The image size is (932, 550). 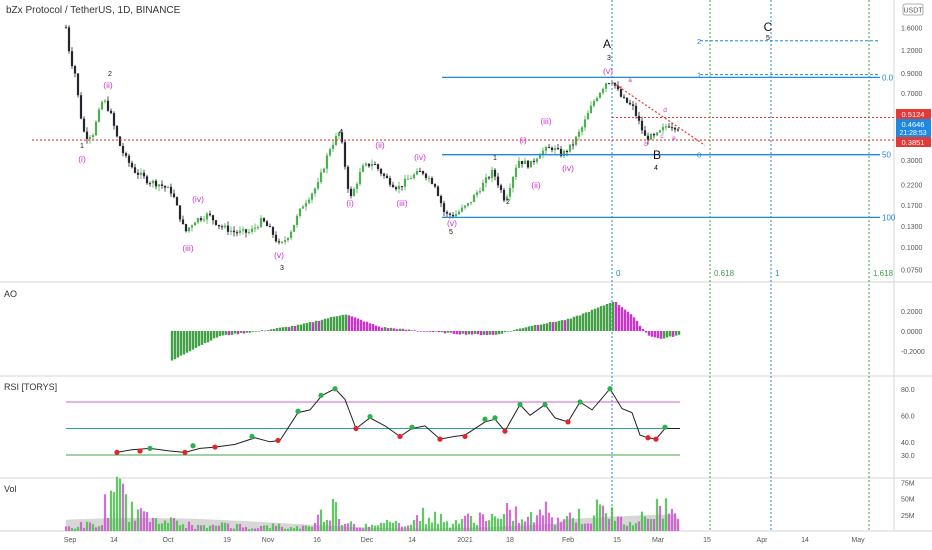 What do you see at coordinates (912, 332) in the screenshot?
I see `ao-axis-label: 0.0000` at bounding box center [912, 332].